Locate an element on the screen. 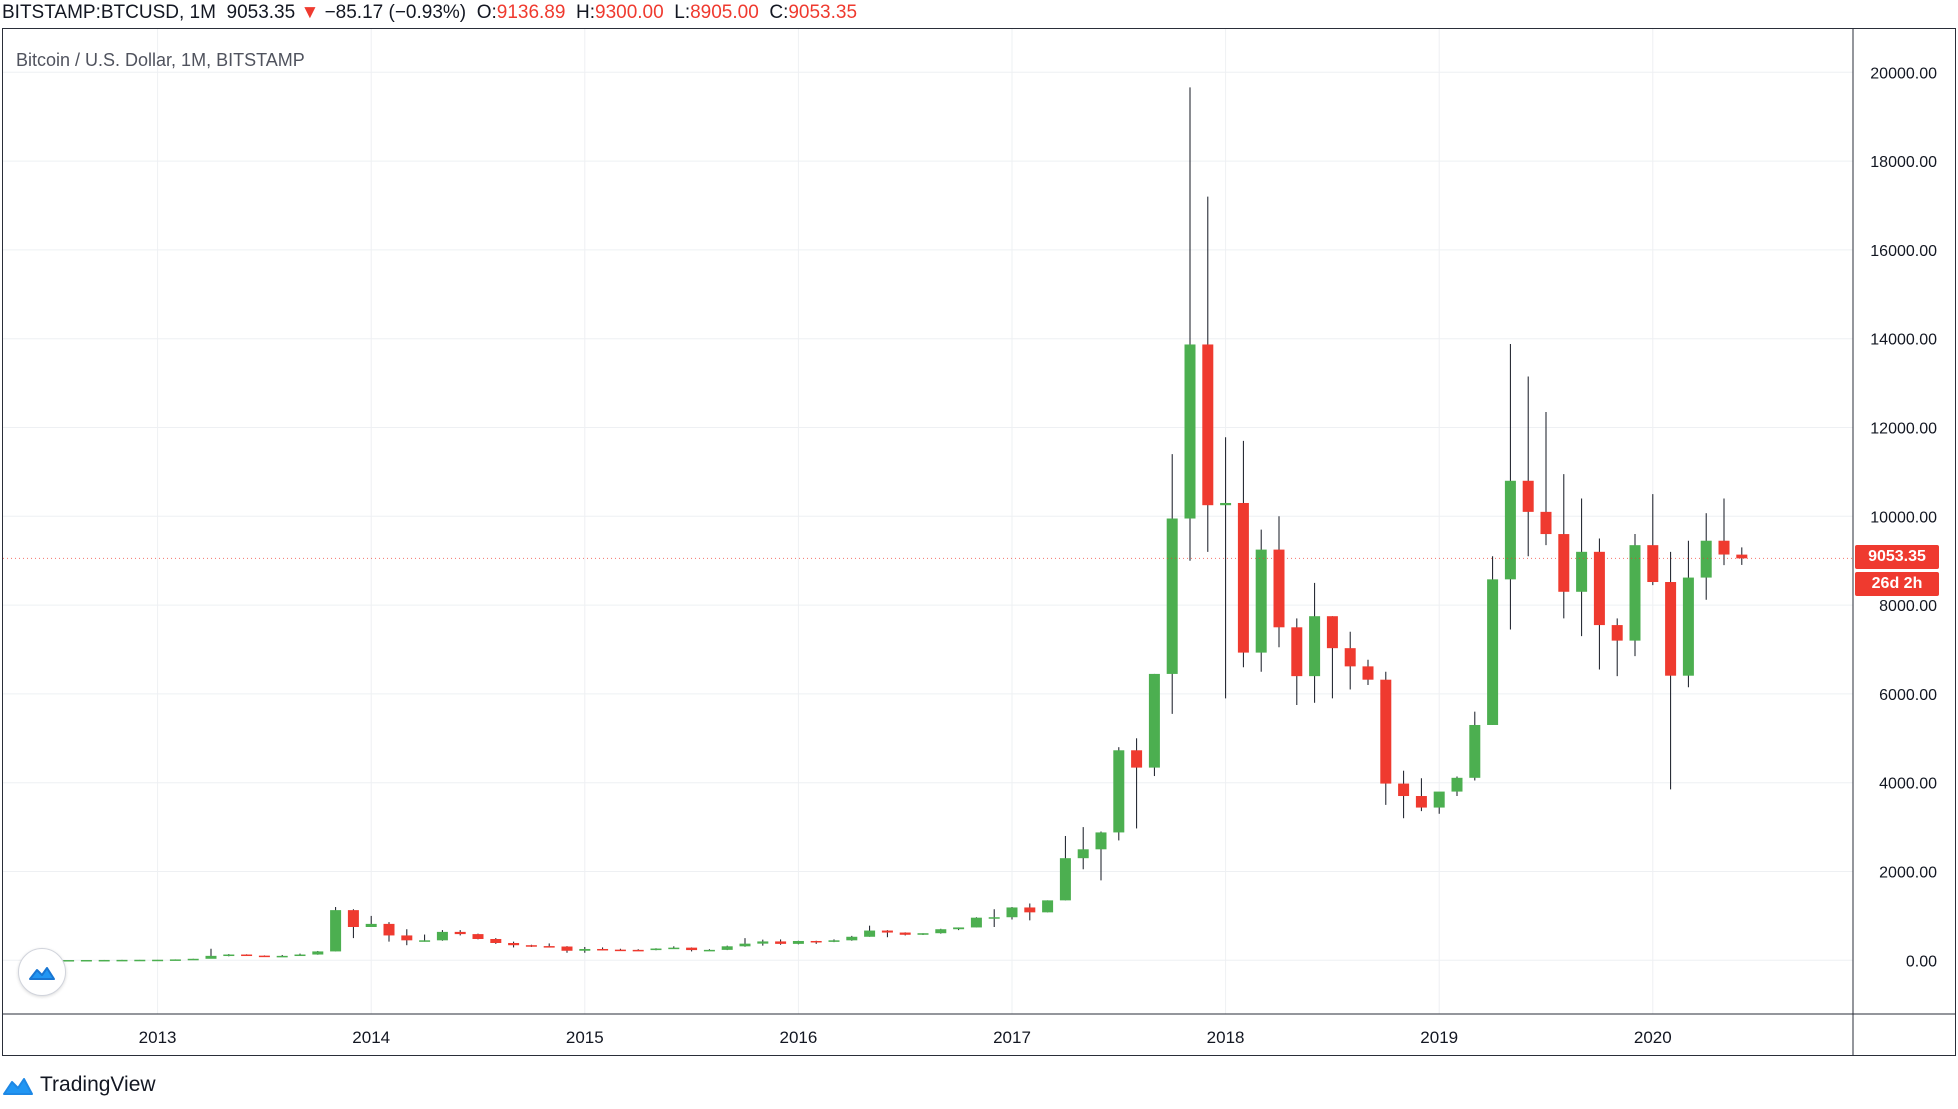 Image resolution: width=1958 pixels, height=1109 pixels. low-value: 8905.00 is located at coordinates (724, 12).